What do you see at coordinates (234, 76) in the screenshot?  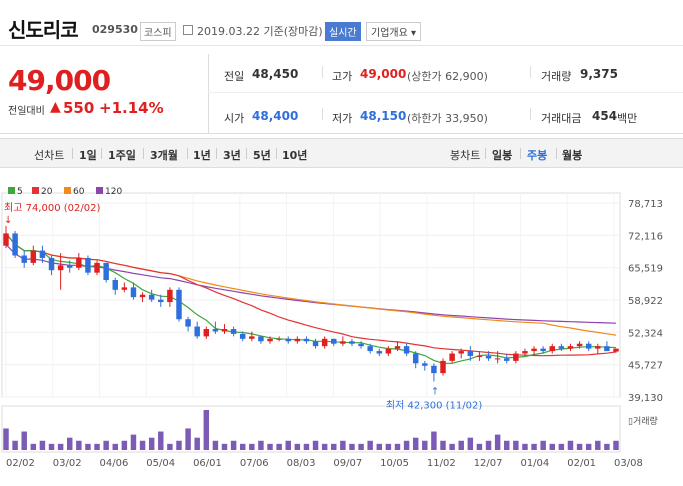 I see `prev-close-label: 전일` at bounding box center [234, 76].